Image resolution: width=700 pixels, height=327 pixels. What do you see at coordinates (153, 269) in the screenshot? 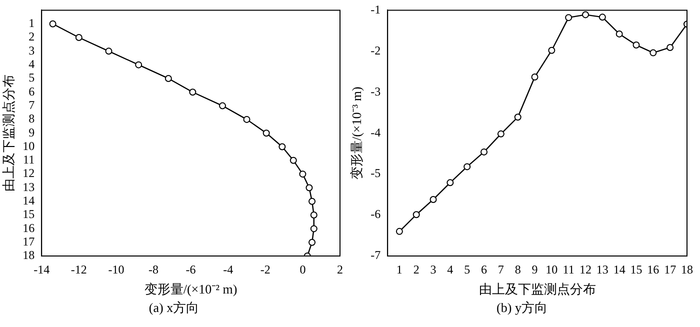
I see `x-tick-label: -8` at bounding box center [153, 269].